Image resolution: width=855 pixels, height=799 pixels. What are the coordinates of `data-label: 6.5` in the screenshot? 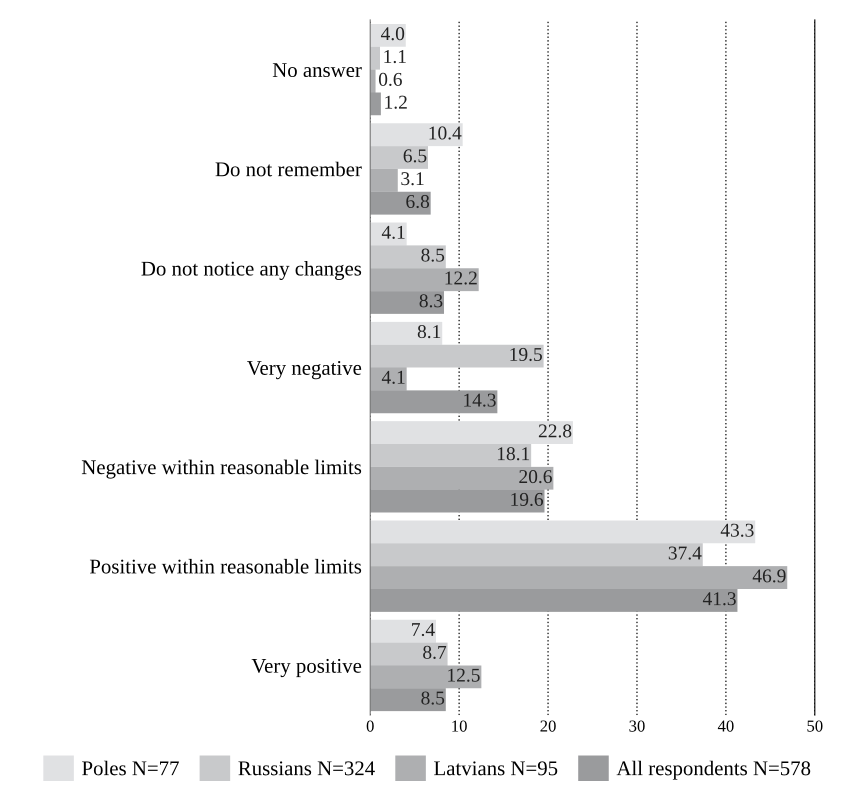 It's located at (415, 155).